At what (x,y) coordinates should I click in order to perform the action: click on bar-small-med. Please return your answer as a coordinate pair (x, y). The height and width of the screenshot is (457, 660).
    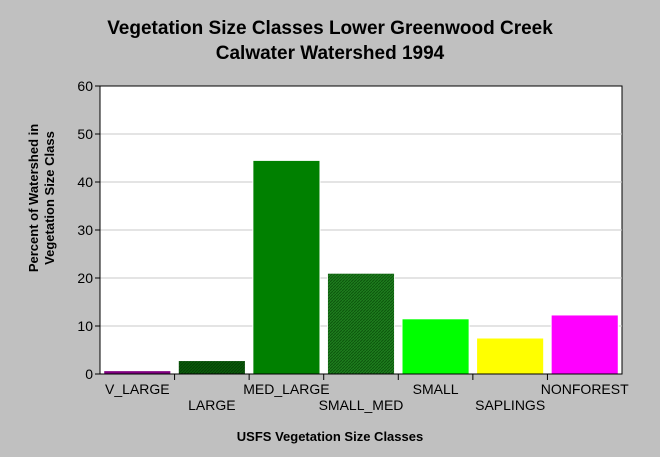
    Looking at the image, I should click on (361, 323).